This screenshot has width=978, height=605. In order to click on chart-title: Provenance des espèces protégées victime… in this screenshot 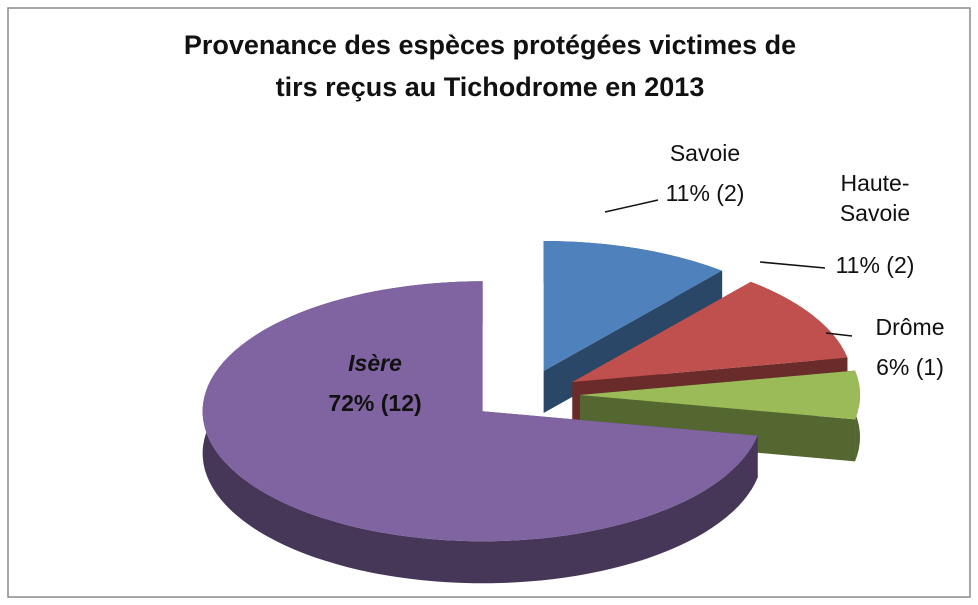, I will do `click(490, 66)`.